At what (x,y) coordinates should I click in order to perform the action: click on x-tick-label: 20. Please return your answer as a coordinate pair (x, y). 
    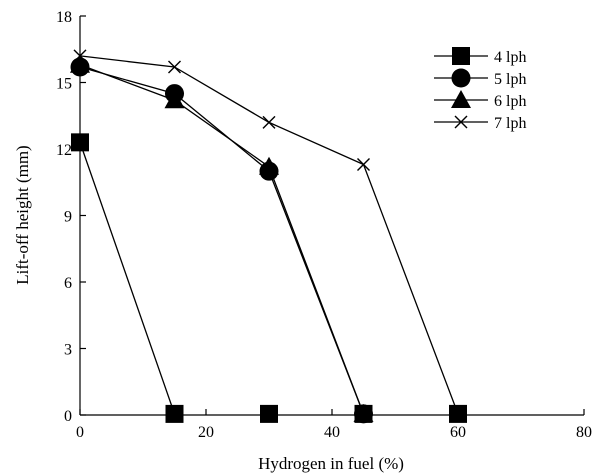
    Looking at the image, I should click on (206, 432).